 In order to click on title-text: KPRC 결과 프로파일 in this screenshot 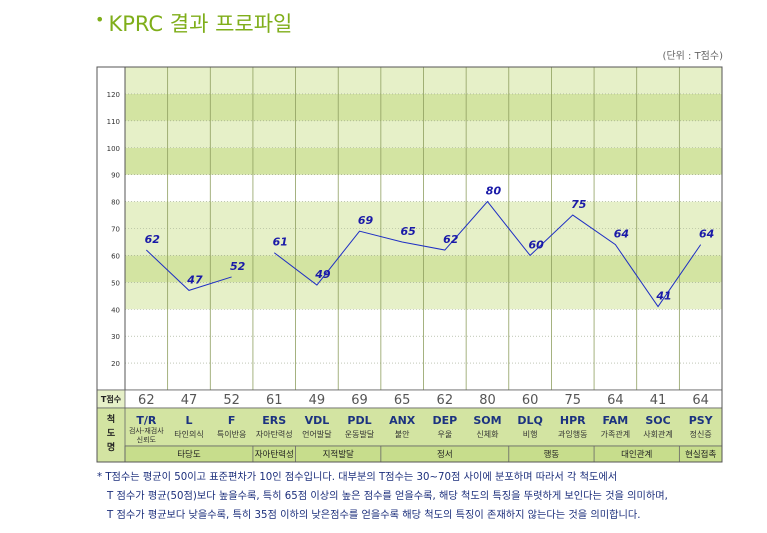, I will do `click(200, 24)`.